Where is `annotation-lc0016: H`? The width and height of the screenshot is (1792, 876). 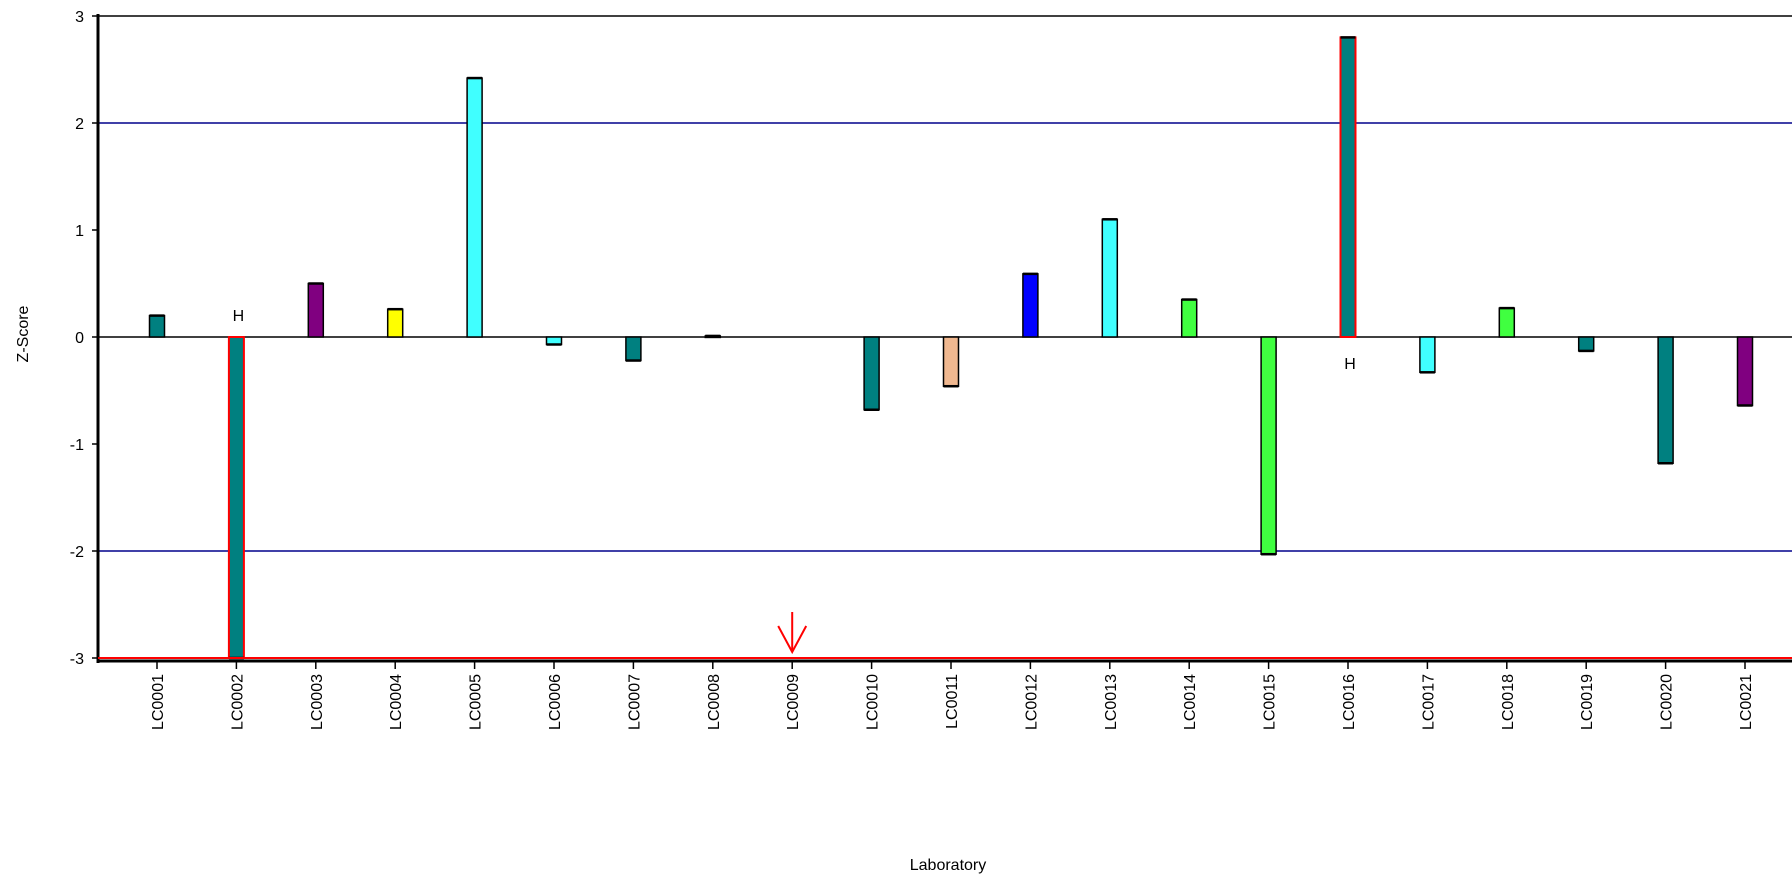
annotation-lc0016: H is located at coordinates (1350, 364).